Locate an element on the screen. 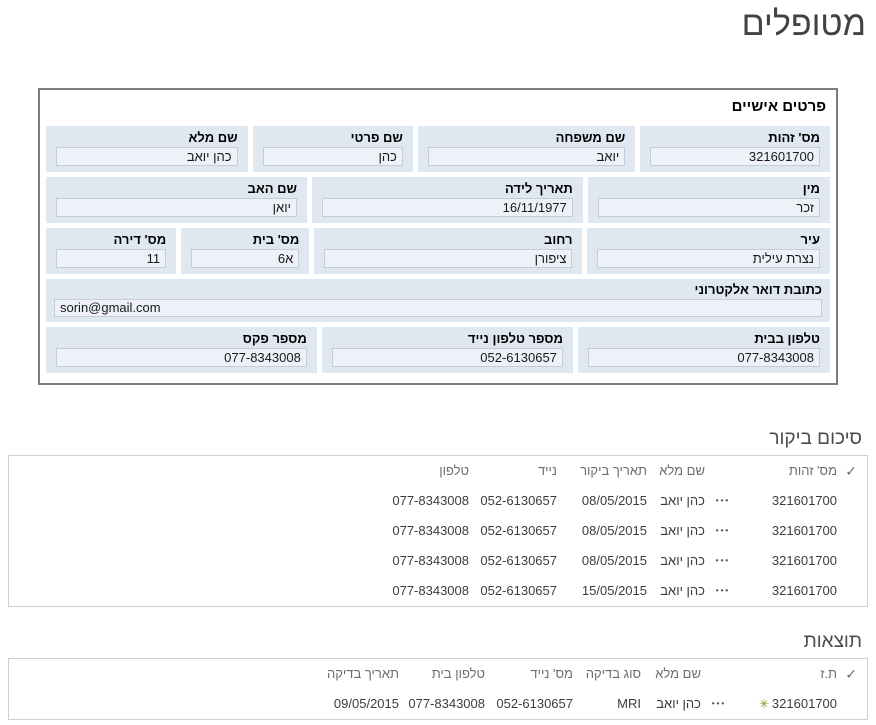 Image resolution: width=876 pixels, height=725 pixels. field-birth-date: תאריך לידה 16/11/1977 is located at coordinates (447, 200).